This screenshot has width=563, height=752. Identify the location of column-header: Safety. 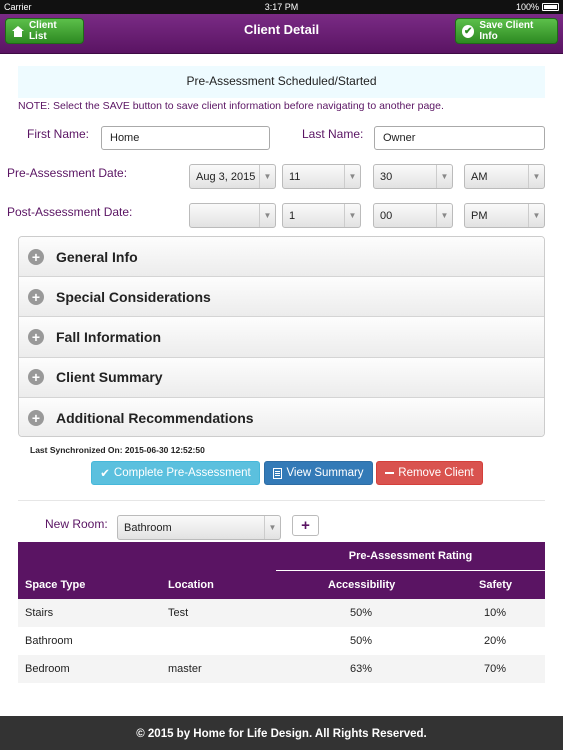
(496, 585).